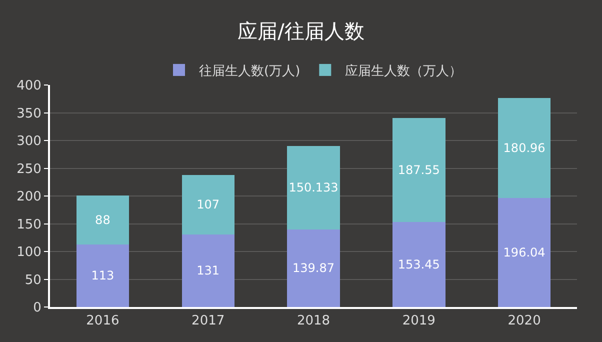 This screenshot has height=342, width=602. I want to click on data-label: 107, so click(208, 205).